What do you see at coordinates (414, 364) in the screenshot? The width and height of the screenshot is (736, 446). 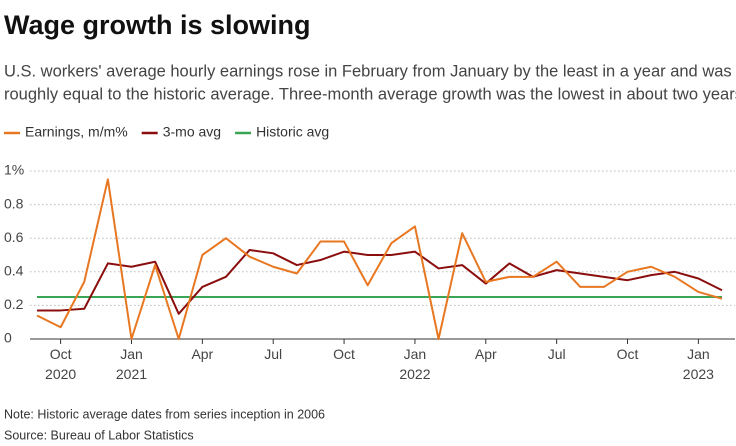 I see `x-tick-label: Jan 2022` at bounding box center [414, 364].